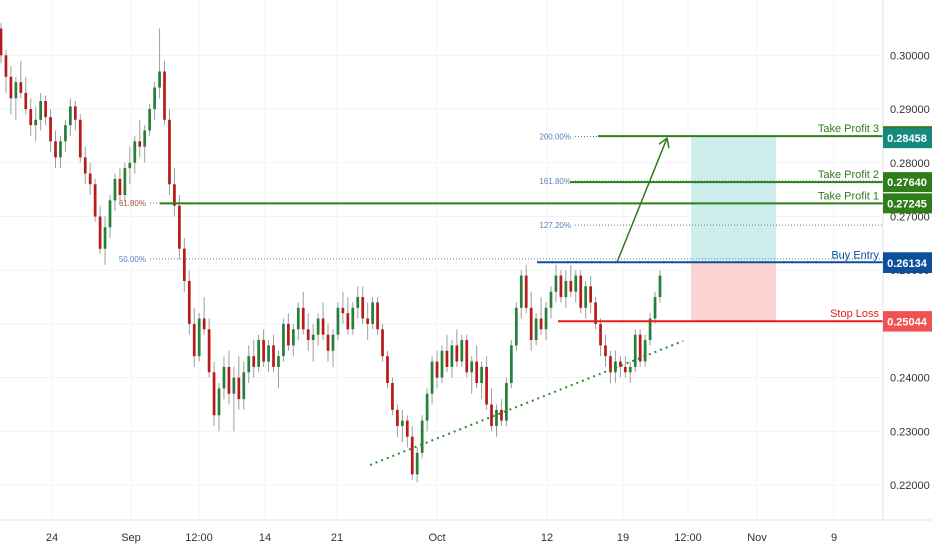 This screenshot has height=550, width=932. I want to click on time-axis: 24 Sep 12:00 14 21 Oct 12 19 12:00 Nov 9, so click(441, 538).